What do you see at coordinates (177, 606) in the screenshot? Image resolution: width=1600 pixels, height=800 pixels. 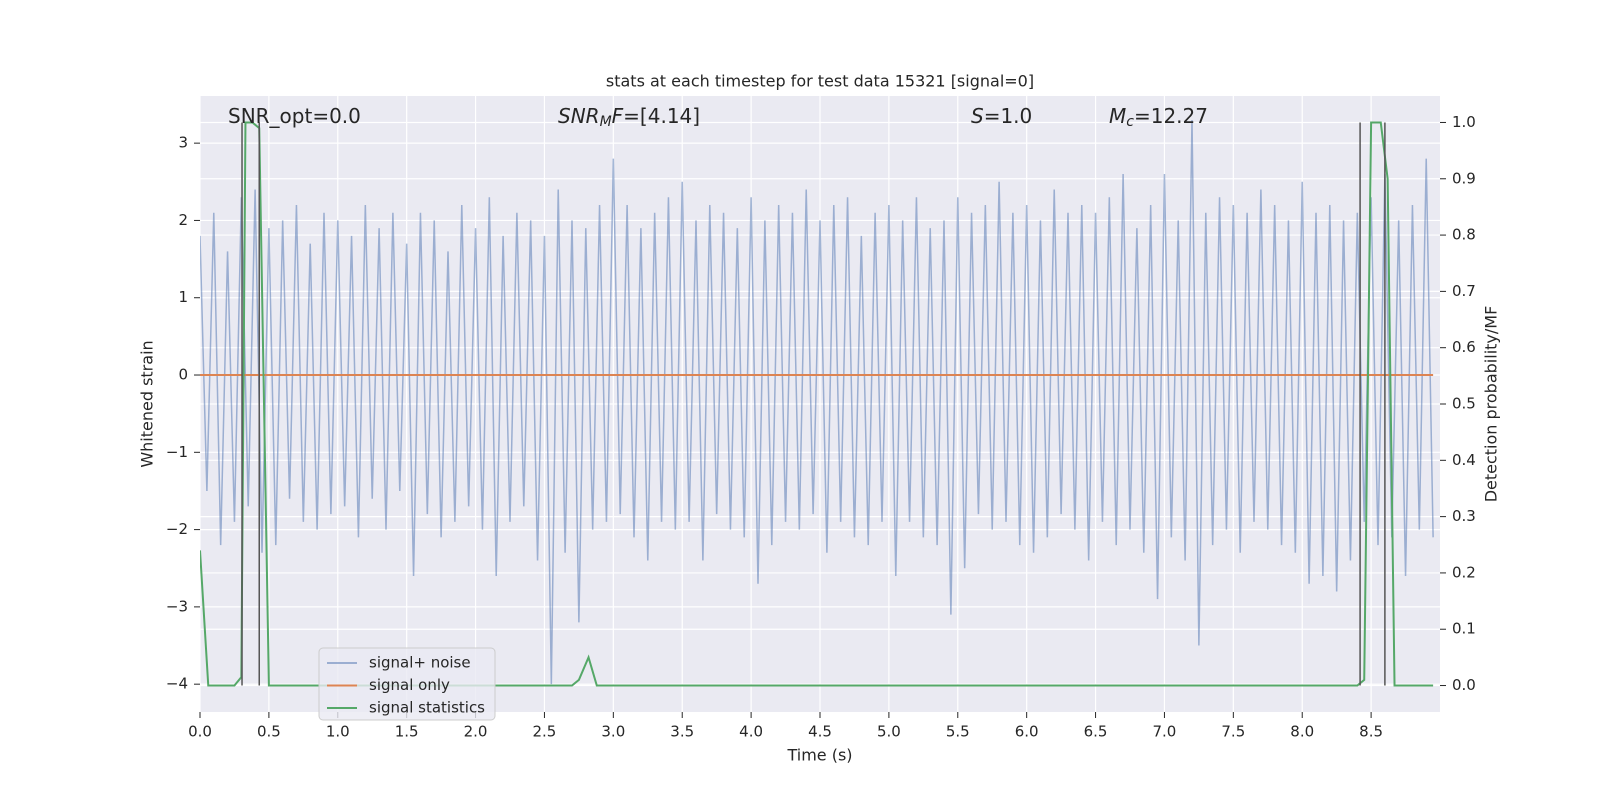 I see `y-tick-label: −3` at bounding box center [177, 606].